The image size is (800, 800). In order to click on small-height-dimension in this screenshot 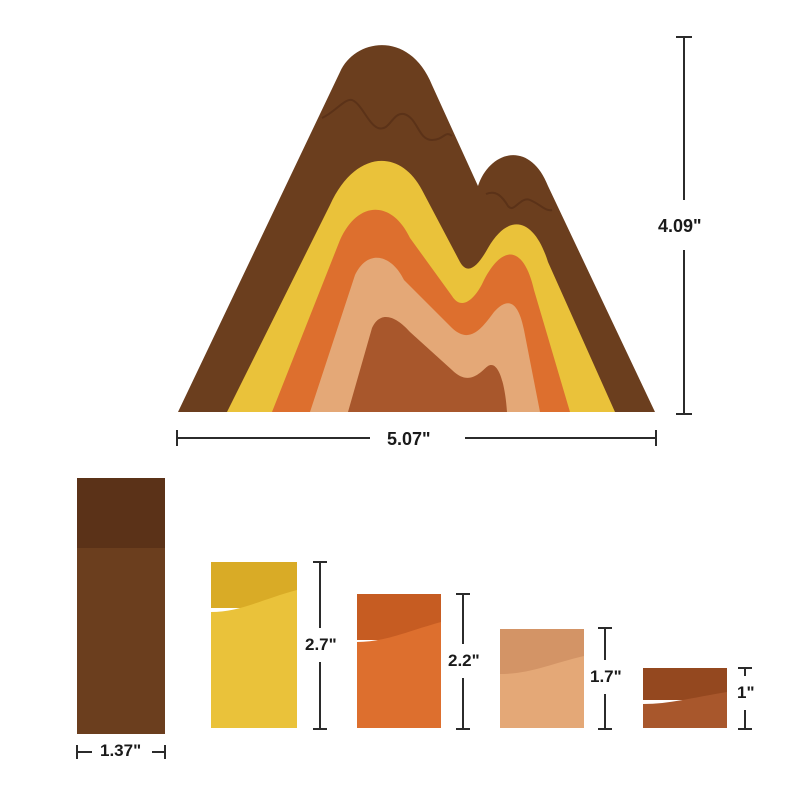, I will do `click(745, 698)`.